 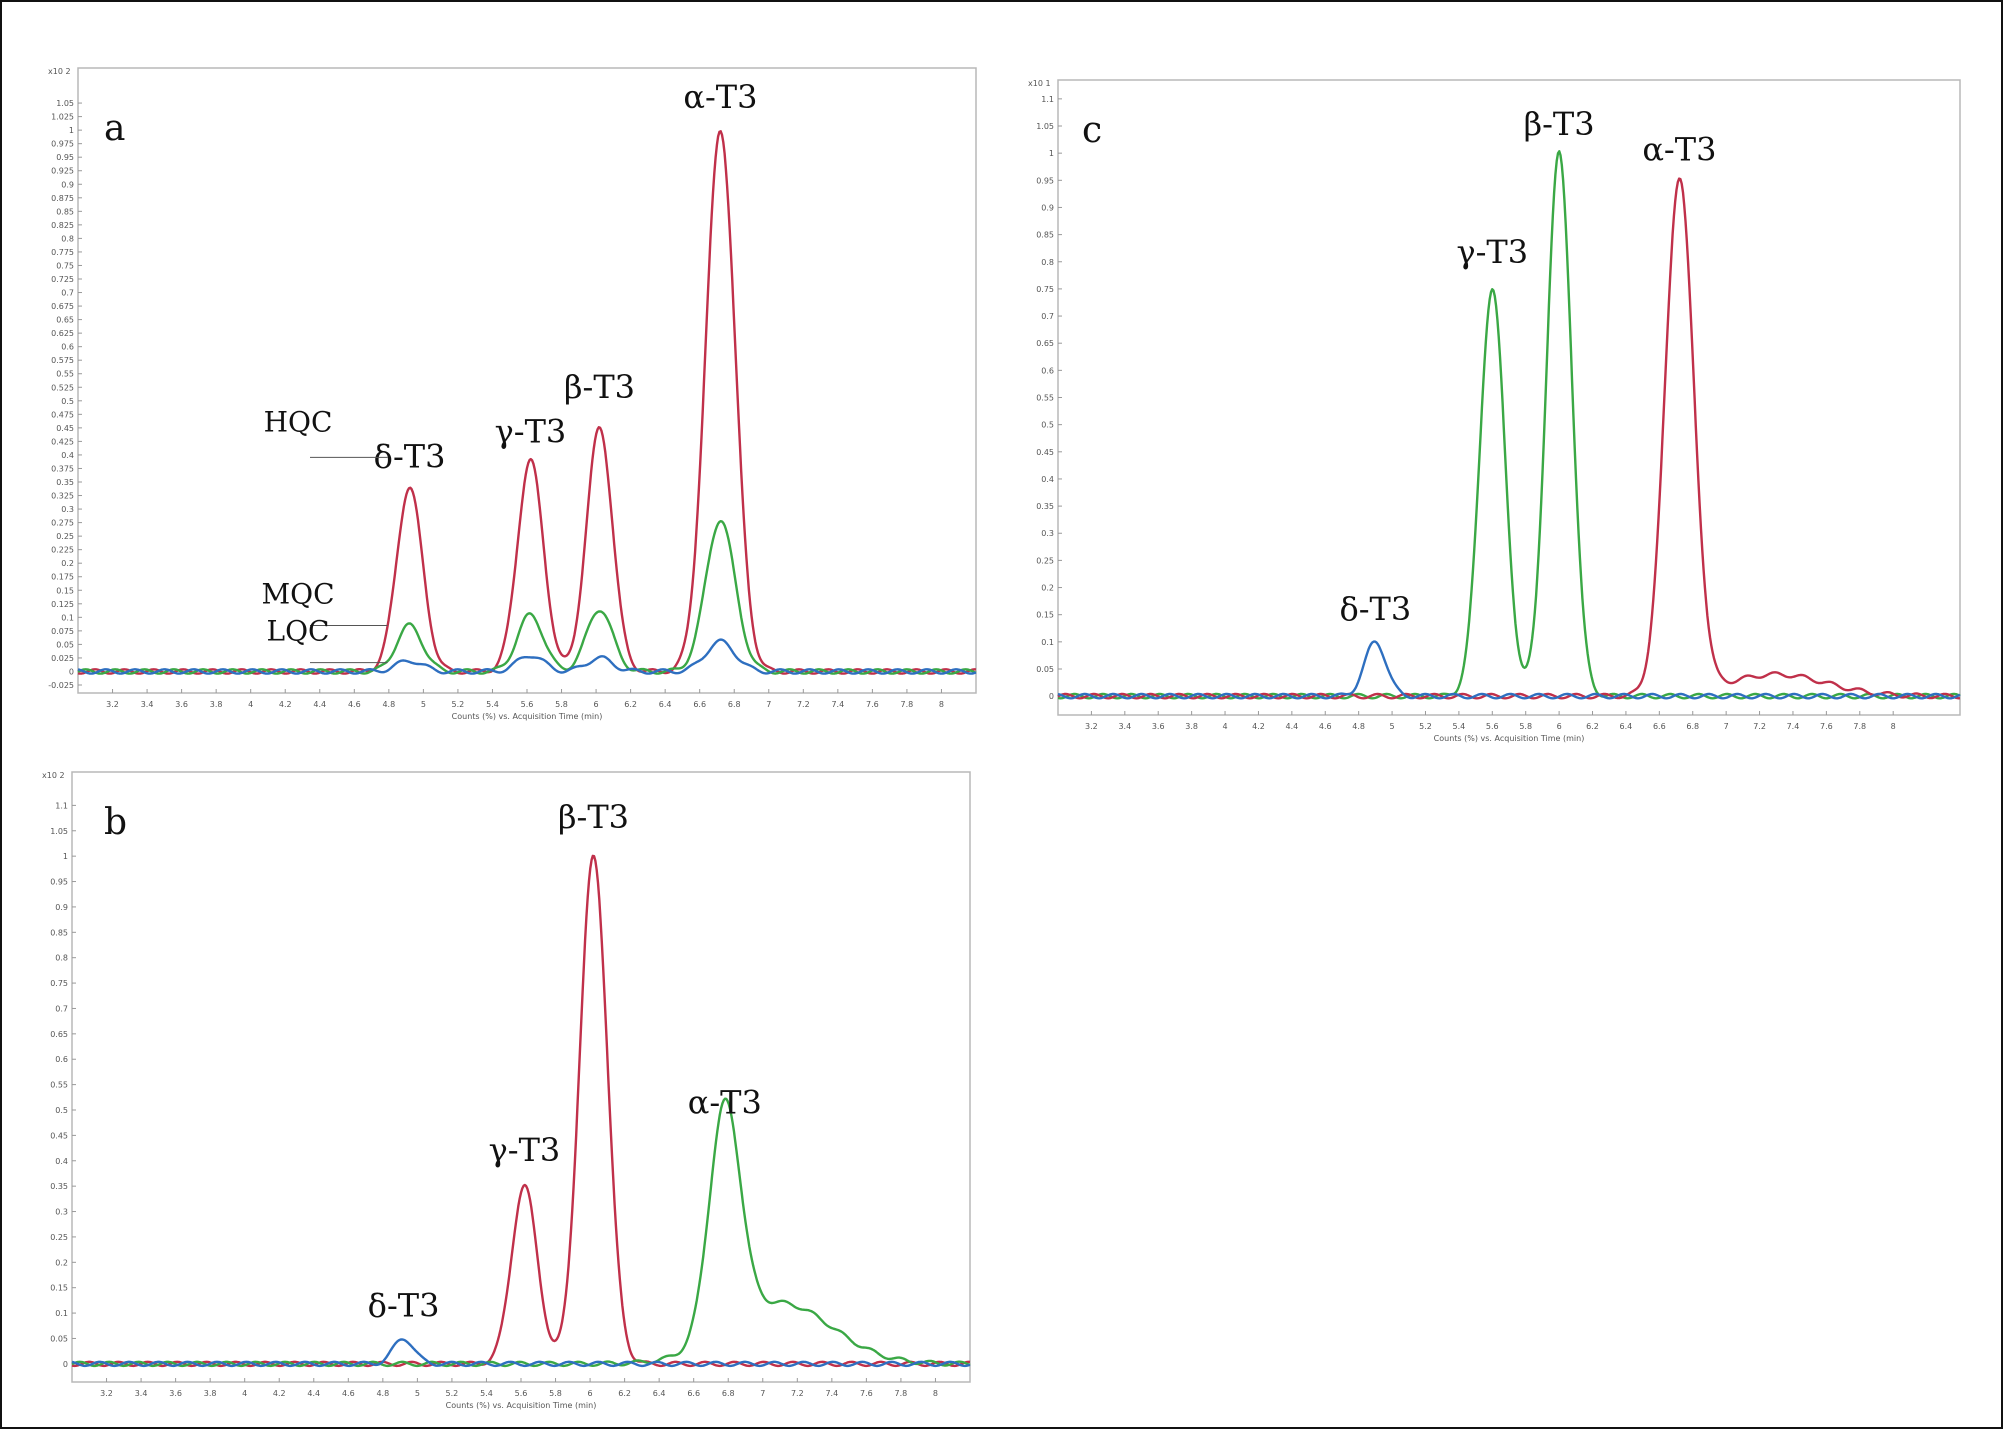 What do you see at coordinates (1626, 726) in the screenshot?
I see `x-tick-label: 6.4` at bounding box center [1626, 726].